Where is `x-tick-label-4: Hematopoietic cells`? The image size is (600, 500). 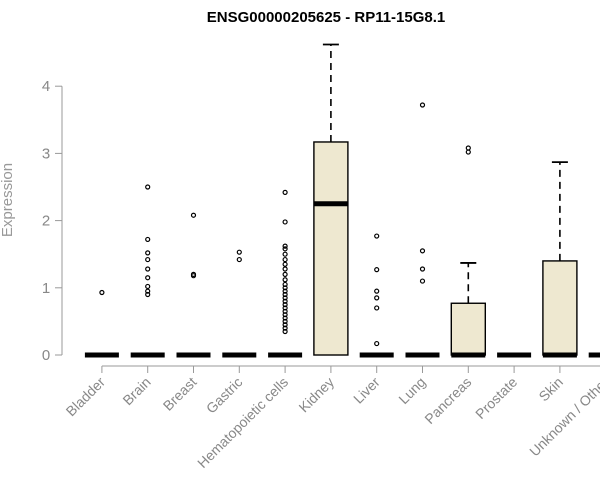
x-tick-label-4: Hematopoietic cells is located at coordinates (242, 422).